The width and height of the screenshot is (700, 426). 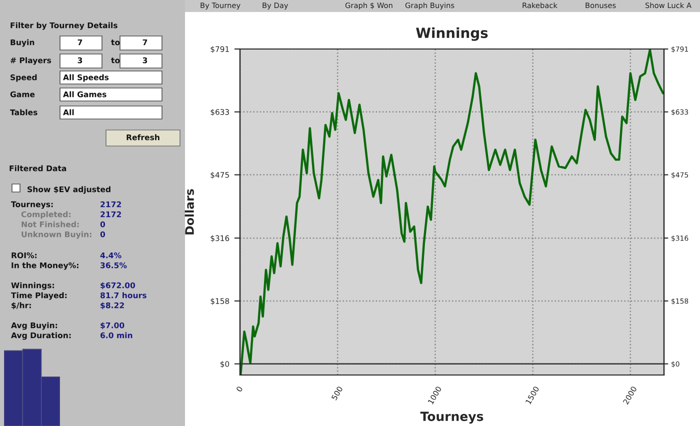 I want to click on chart-title: Winnings, so click(x=452, y=34).